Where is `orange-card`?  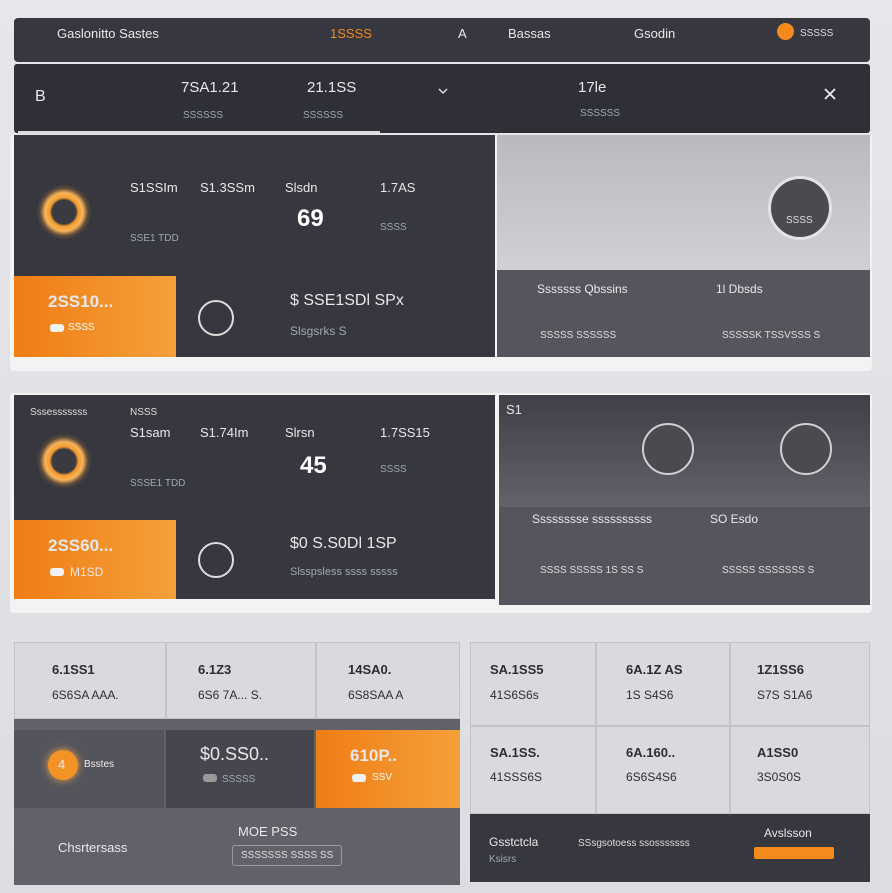 orange-card is located at coordinates (388, 769).